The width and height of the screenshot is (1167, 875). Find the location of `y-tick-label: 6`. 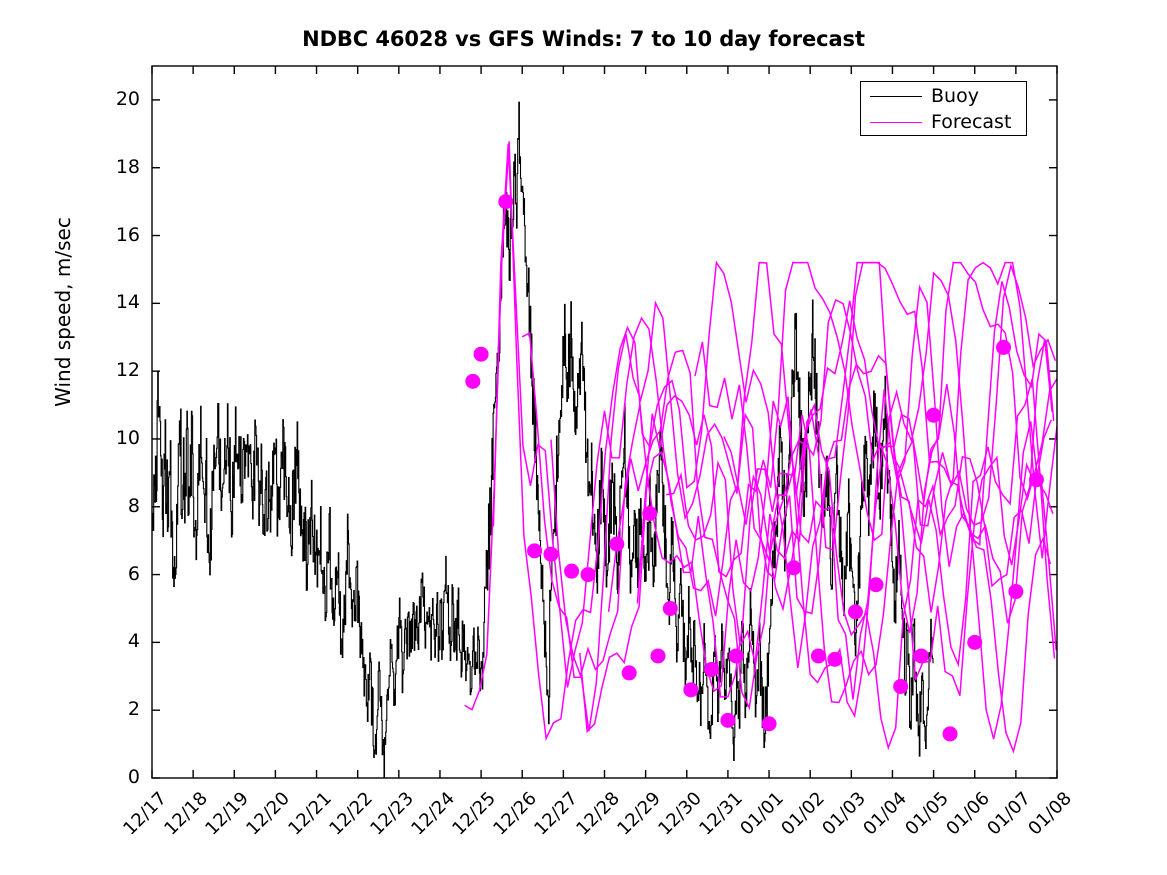

y-tick-label: 6 is located at coordinates (133, 573).